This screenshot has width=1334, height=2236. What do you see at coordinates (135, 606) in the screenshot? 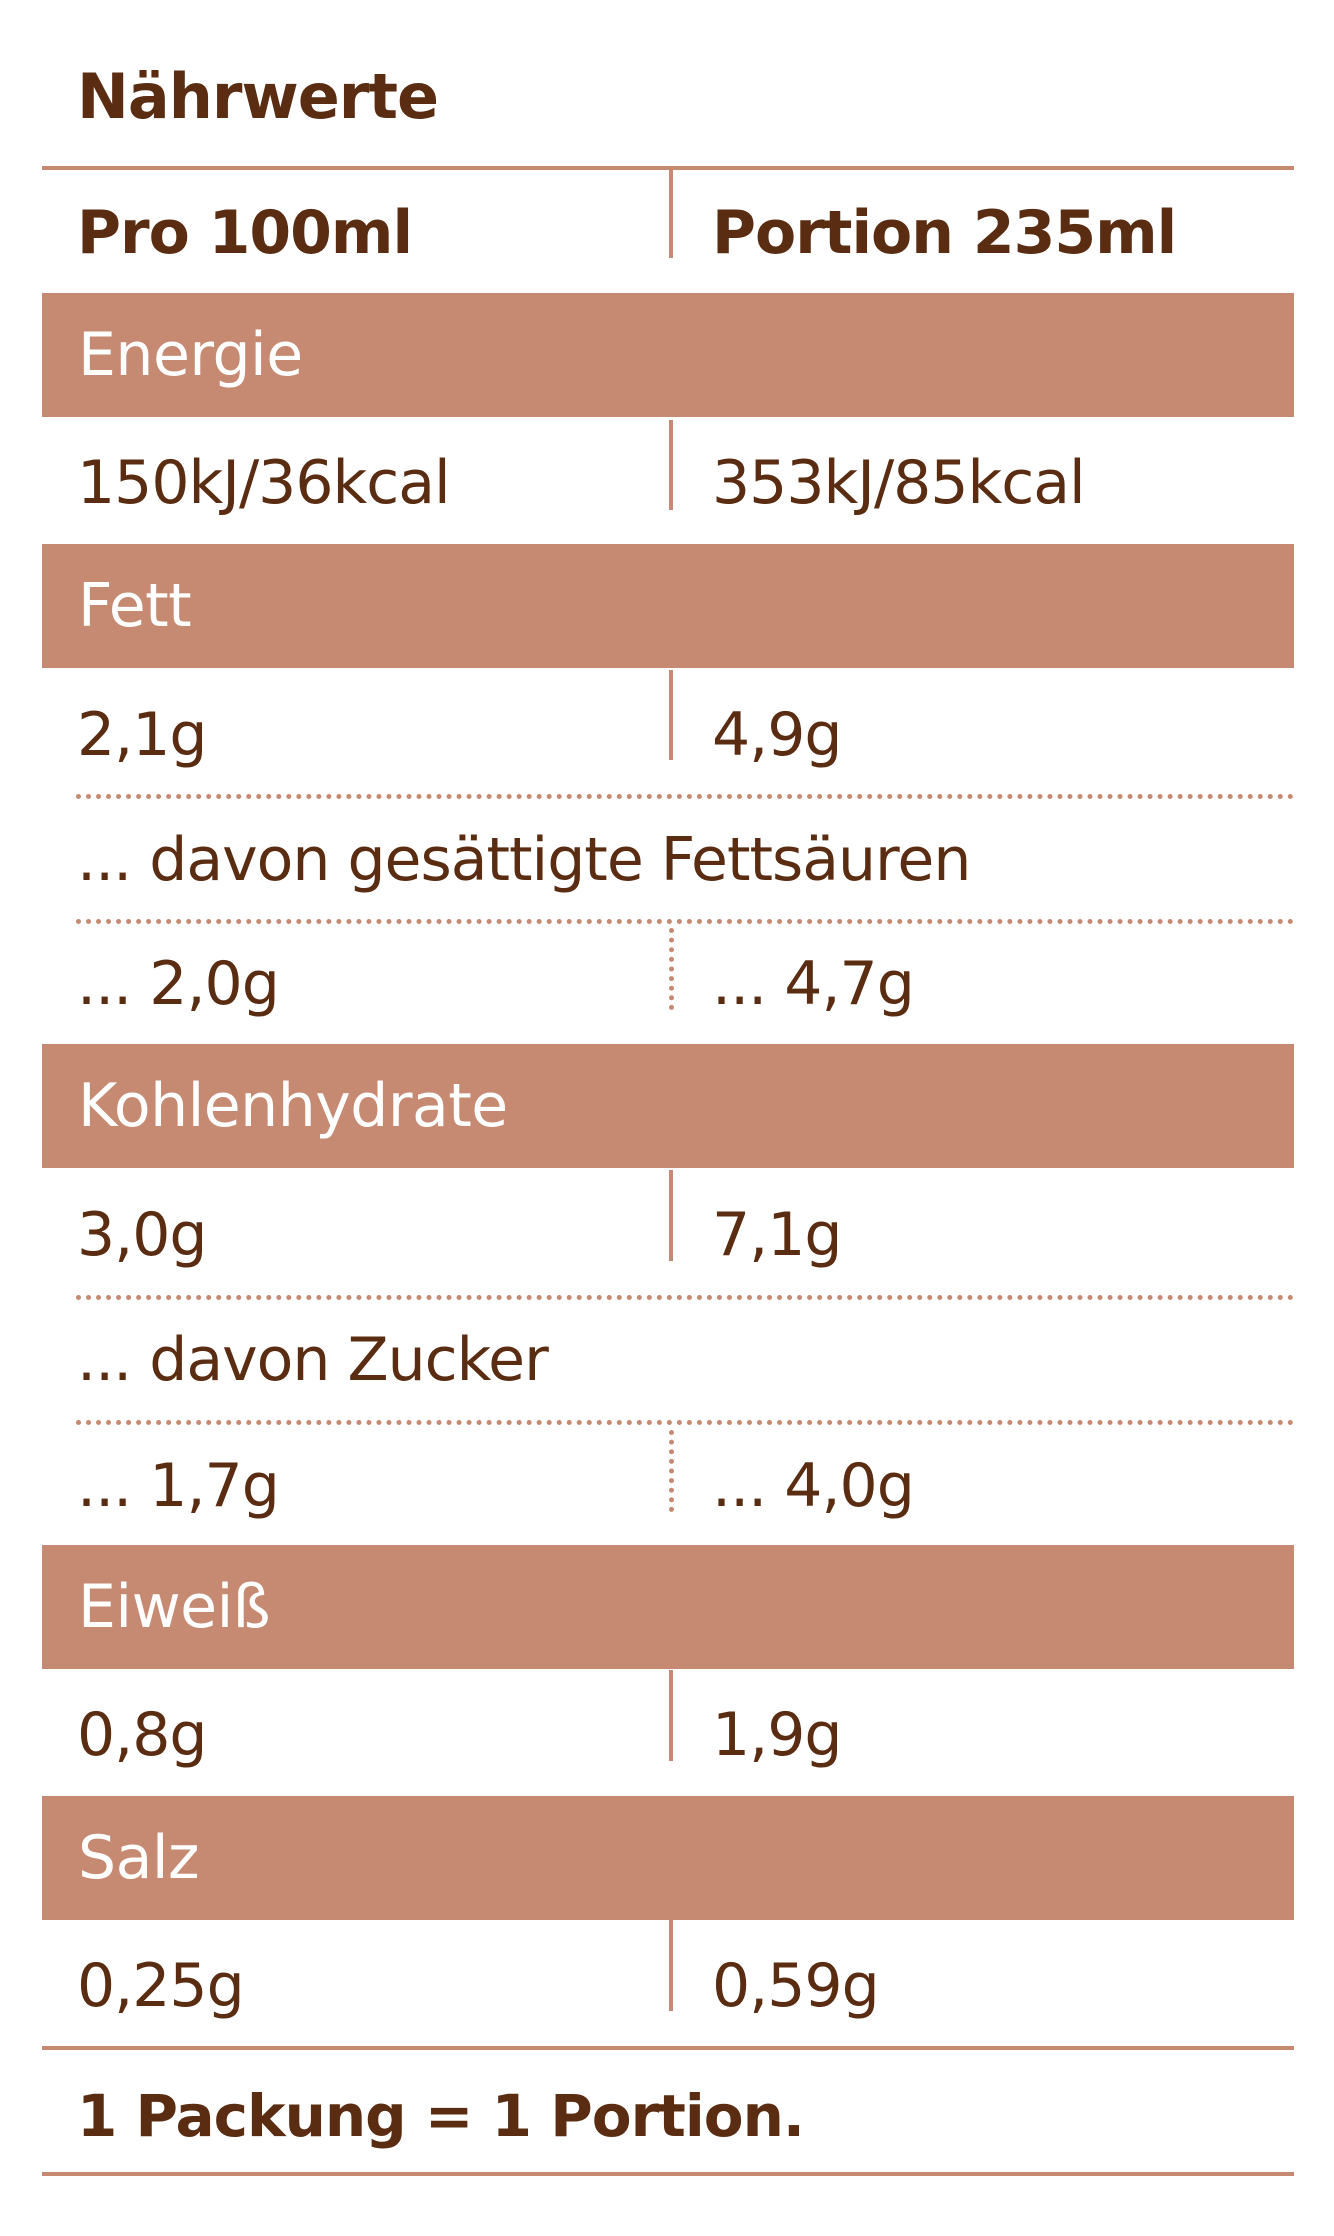
I see `section-label-fett: Fett` at bounding box center [135, 606].